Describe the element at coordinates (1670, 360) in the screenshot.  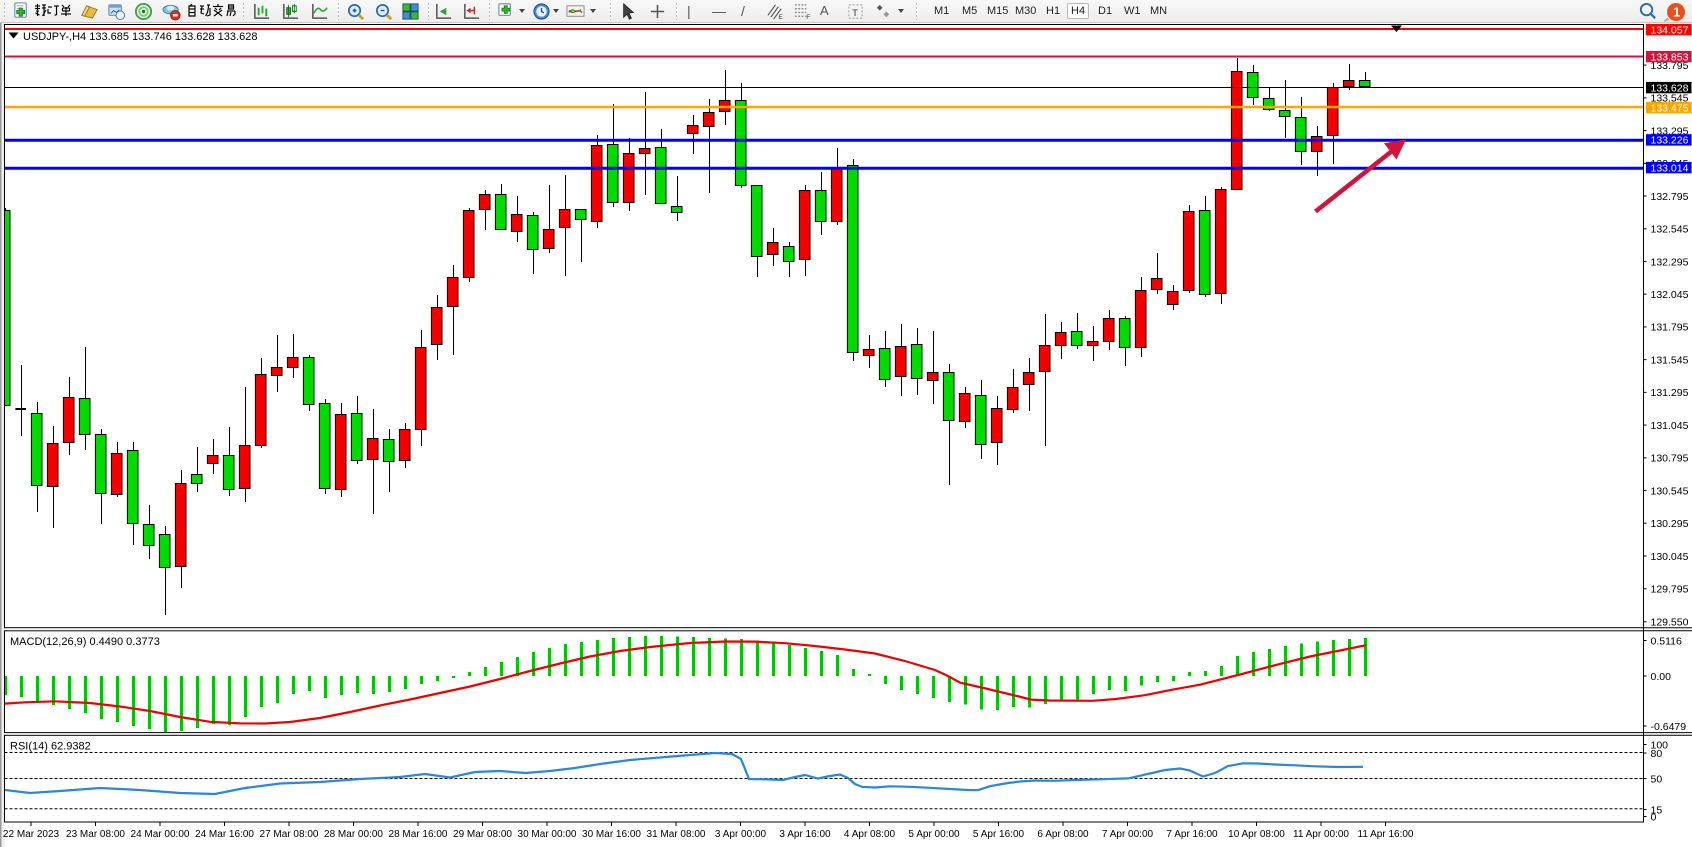
I see `svg-text: 131.545` at that location.